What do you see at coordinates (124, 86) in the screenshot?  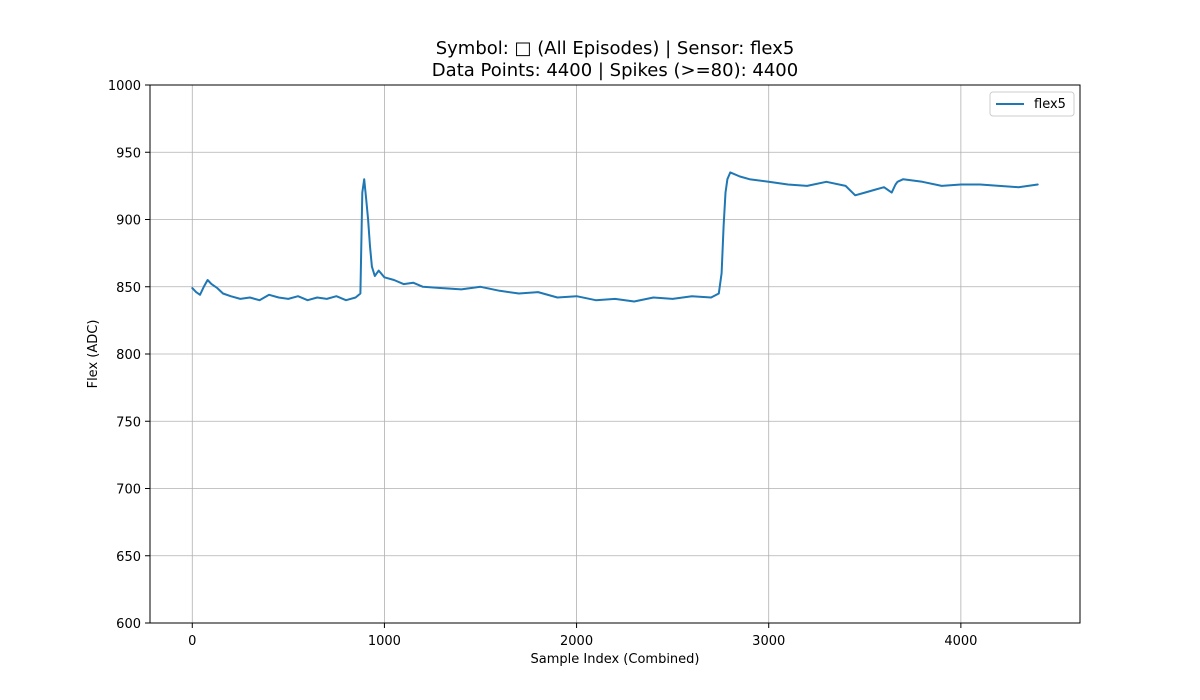 I see `y-tick-label: 1000` at bounding box center [124, 86].